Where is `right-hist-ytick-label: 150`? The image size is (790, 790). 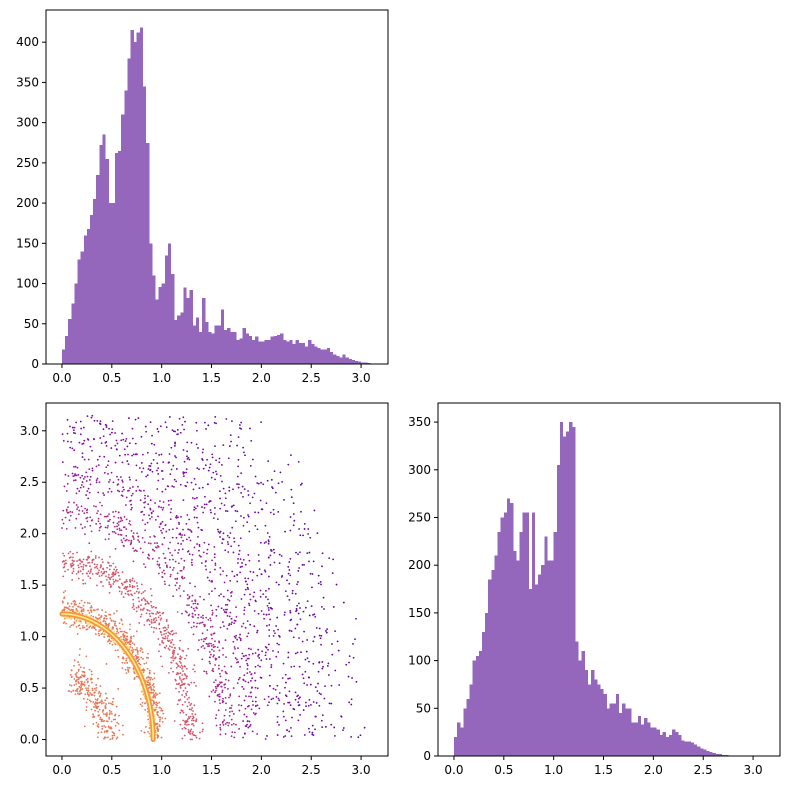 right-hist-ytick-label: 150 is located at coordinates (419, 613).